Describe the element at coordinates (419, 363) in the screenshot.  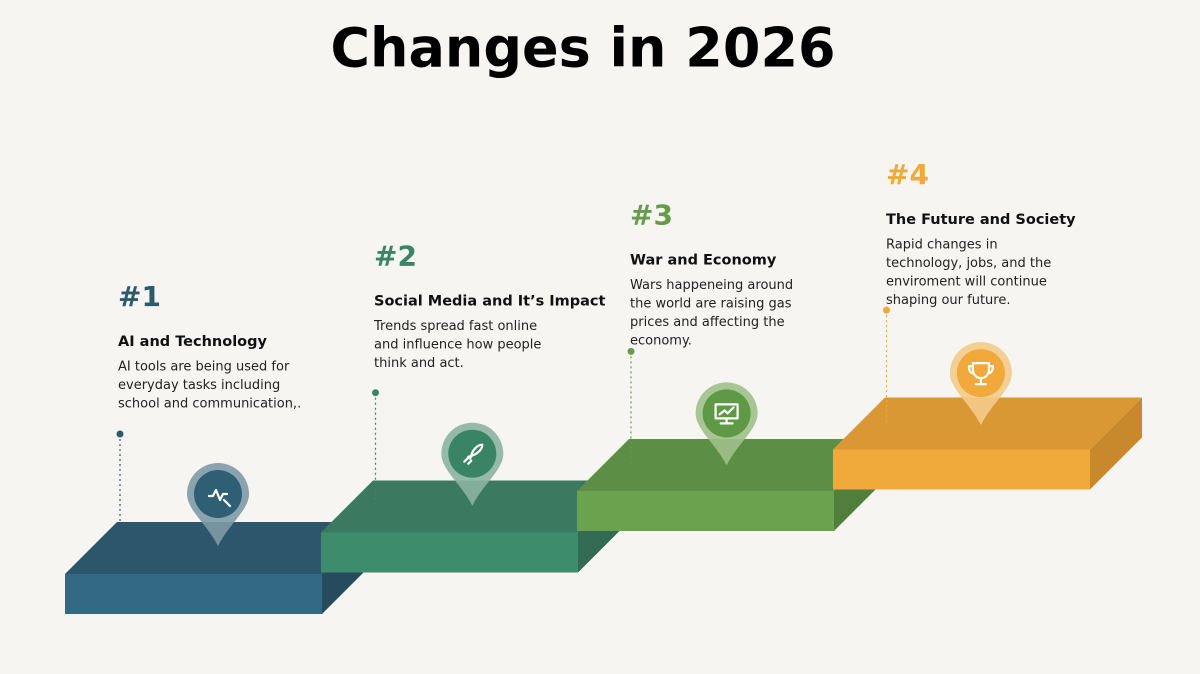
I see `step-body-line: think and act.` at that location.